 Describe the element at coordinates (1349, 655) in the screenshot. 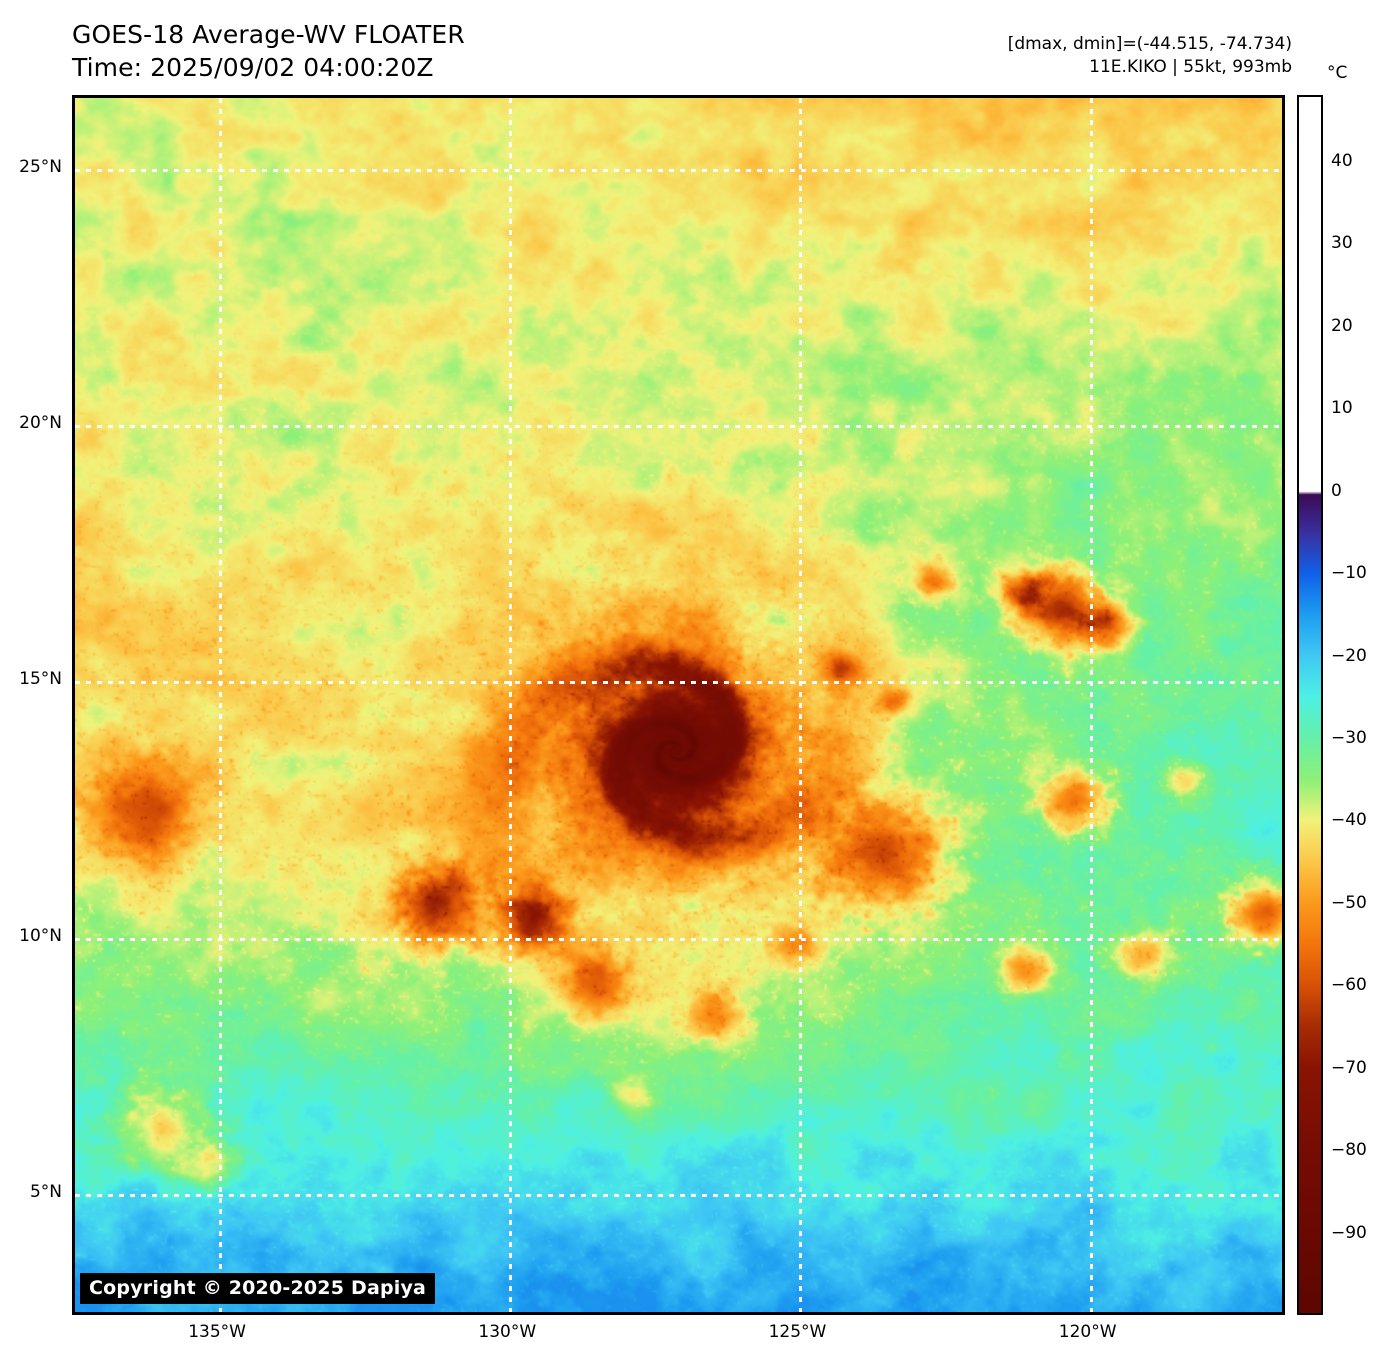

I see `colorbar-tick-label: −20` at that location.